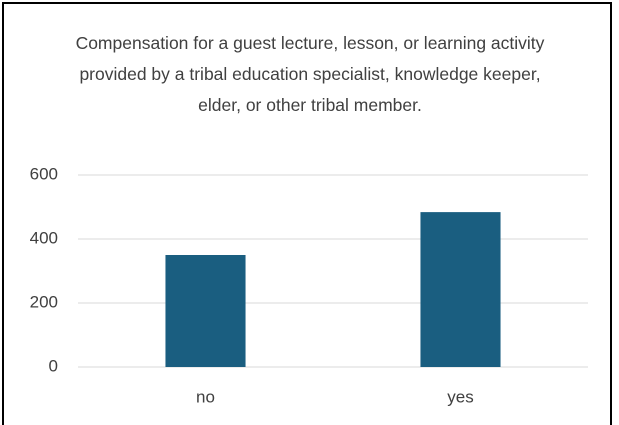 The width and height of the screenshot is (619, 425). I want to click on x-tick-label: yes, so click(460, 396).